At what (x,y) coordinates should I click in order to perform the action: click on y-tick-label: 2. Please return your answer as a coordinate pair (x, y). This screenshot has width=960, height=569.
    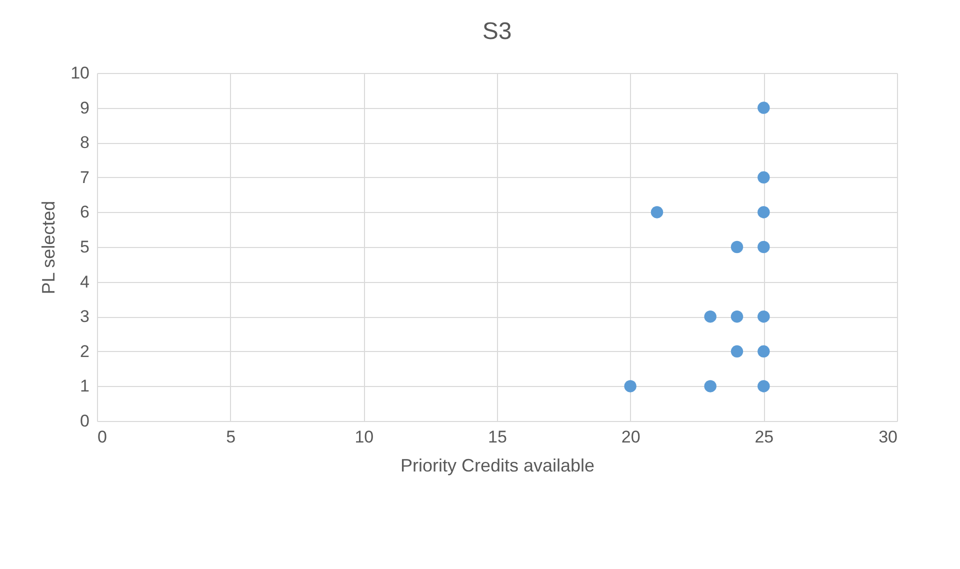
    Looking at the image, I should click on (85, 351).